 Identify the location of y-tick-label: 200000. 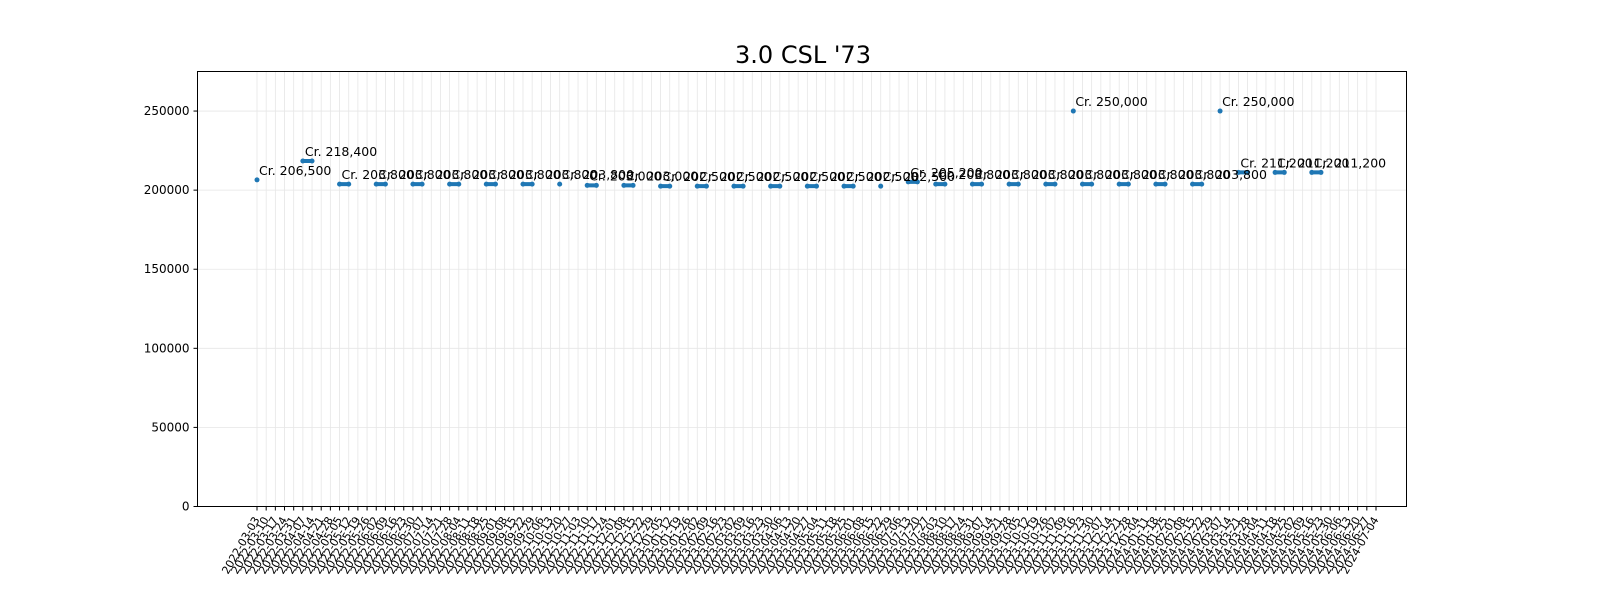
(167, 190).